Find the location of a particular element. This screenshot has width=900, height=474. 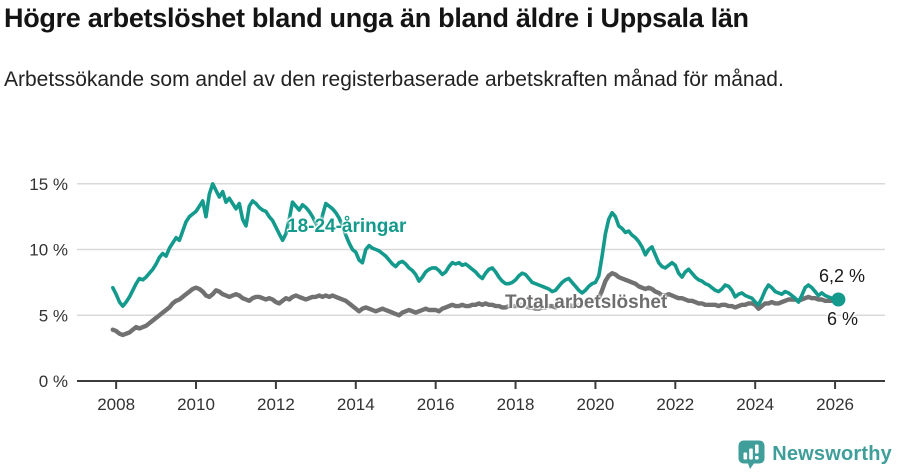

svg-text: 2010 is located at coordinates (196, 404).